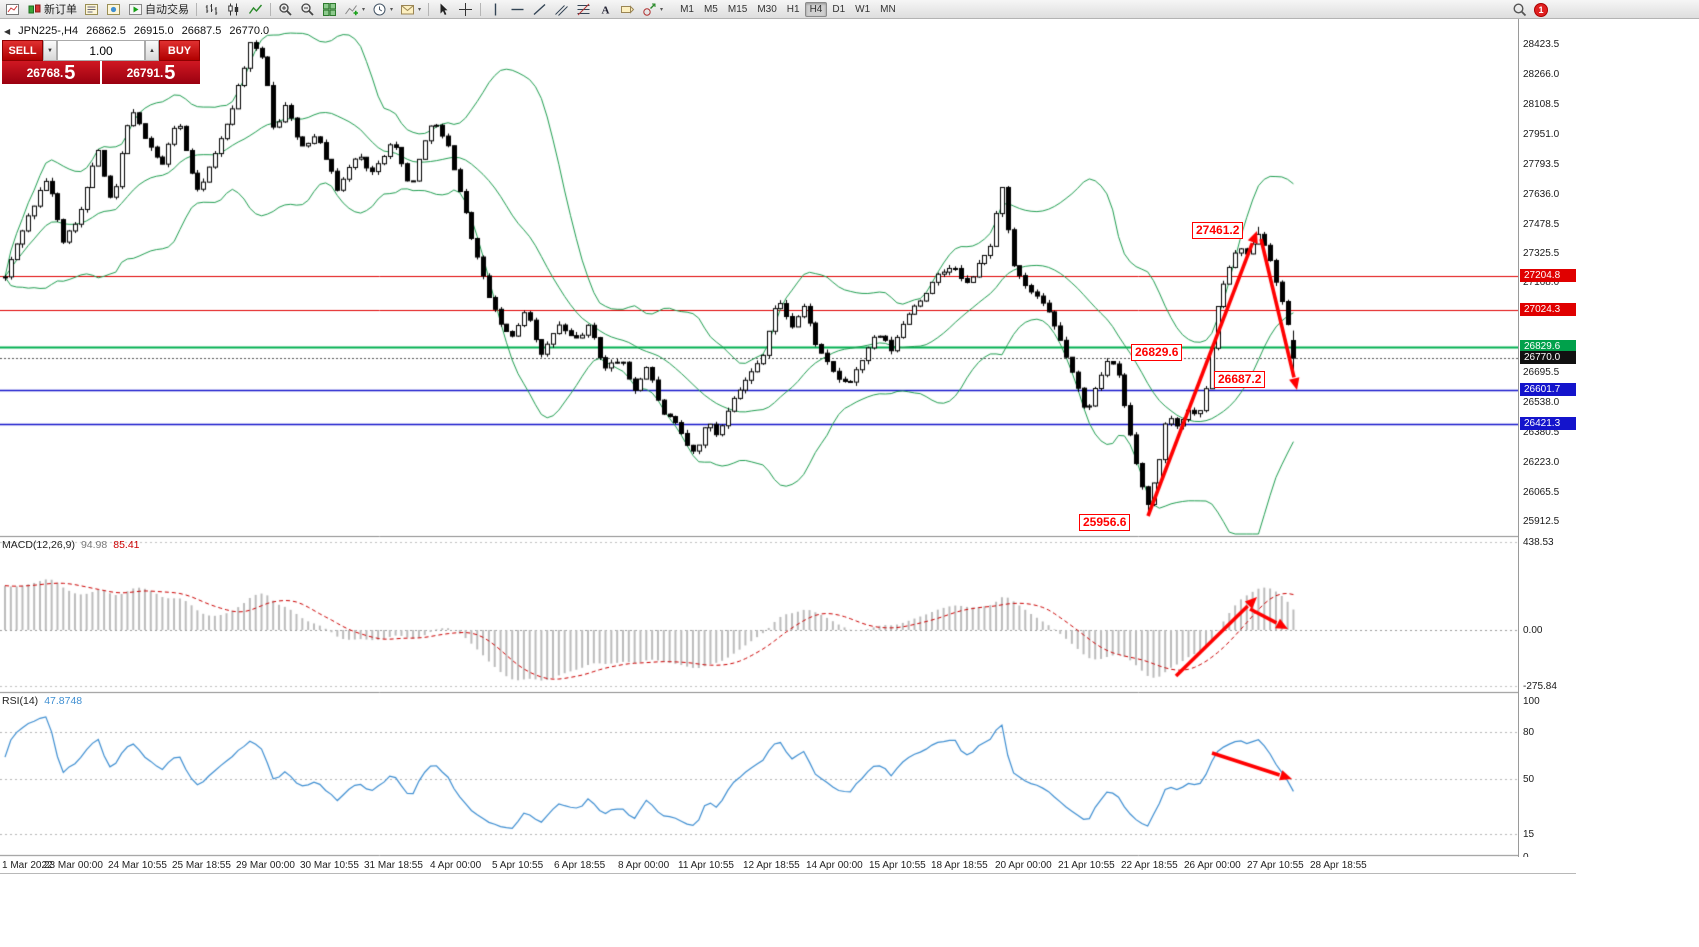 The image size is (1699, 947). I want to click on timeframe-mn-button: MN, so click(888, 9).